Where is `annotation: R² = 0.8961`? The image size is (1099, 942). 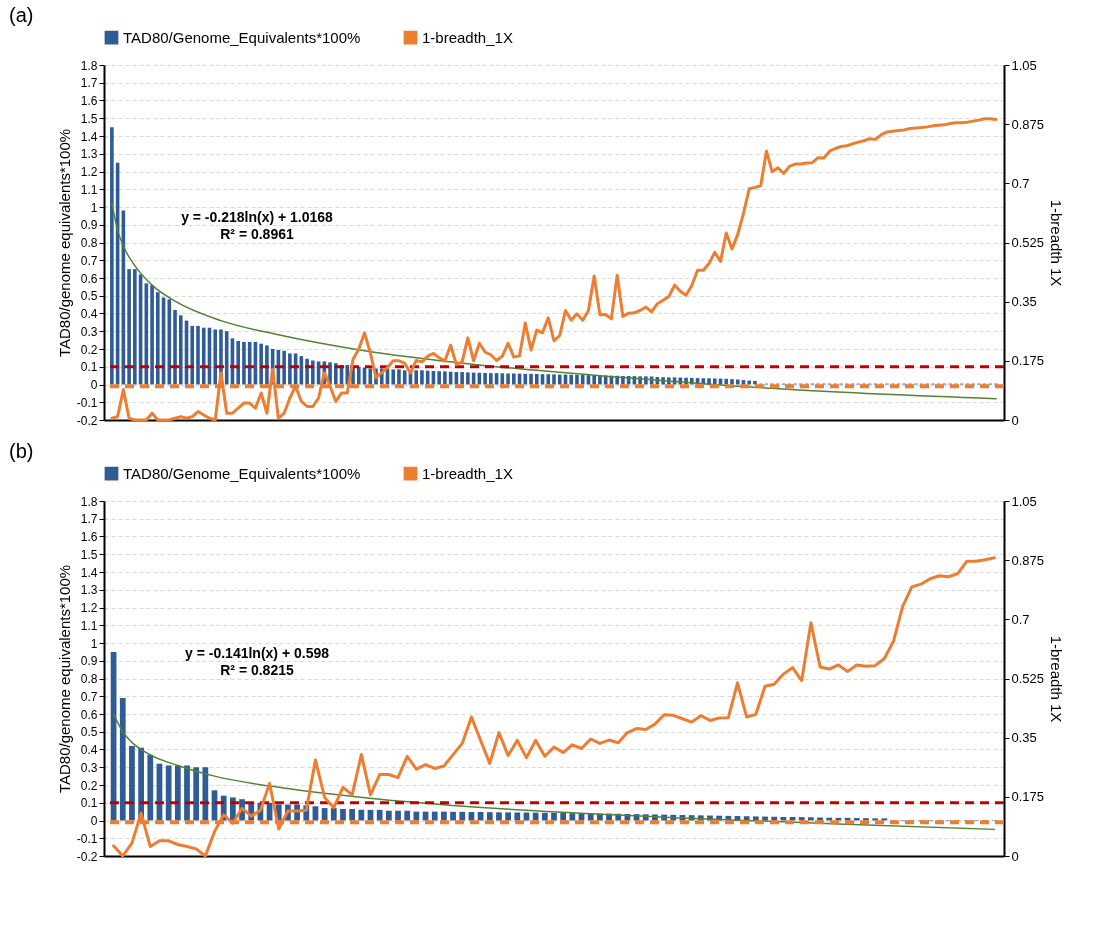 annotation: R² = 0.8961 is located at coordinates (257, 233).